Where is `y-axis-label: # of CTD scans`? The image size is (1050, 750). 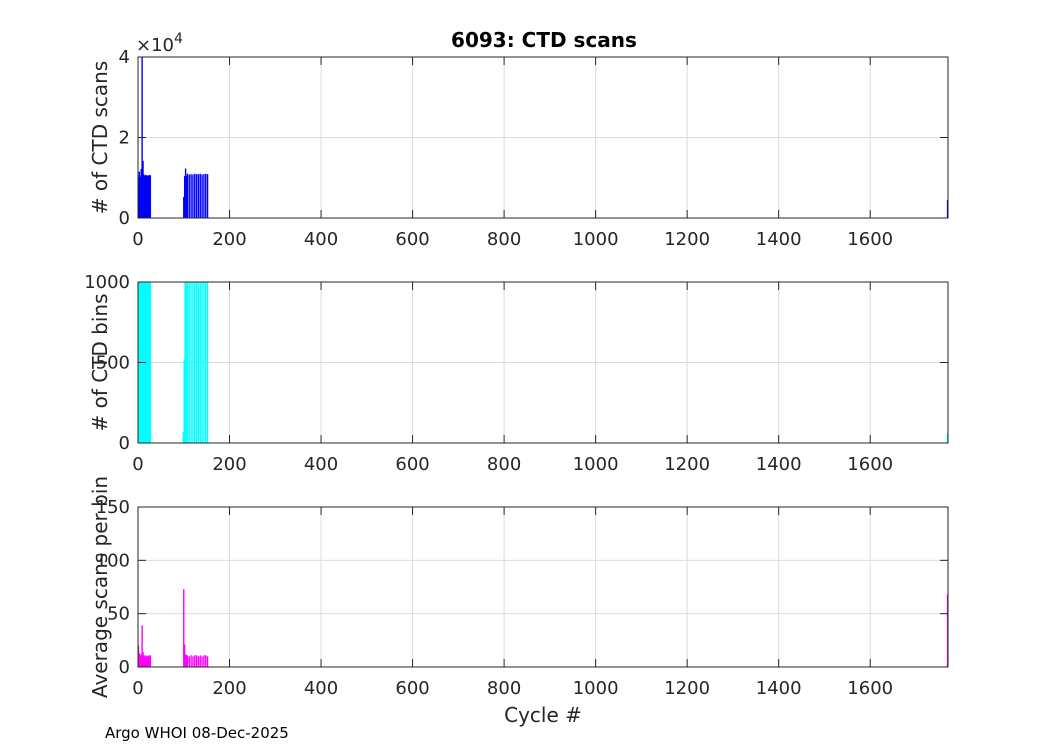
y-axis-label: # of CTD scans is located at coordinates (100, 137).